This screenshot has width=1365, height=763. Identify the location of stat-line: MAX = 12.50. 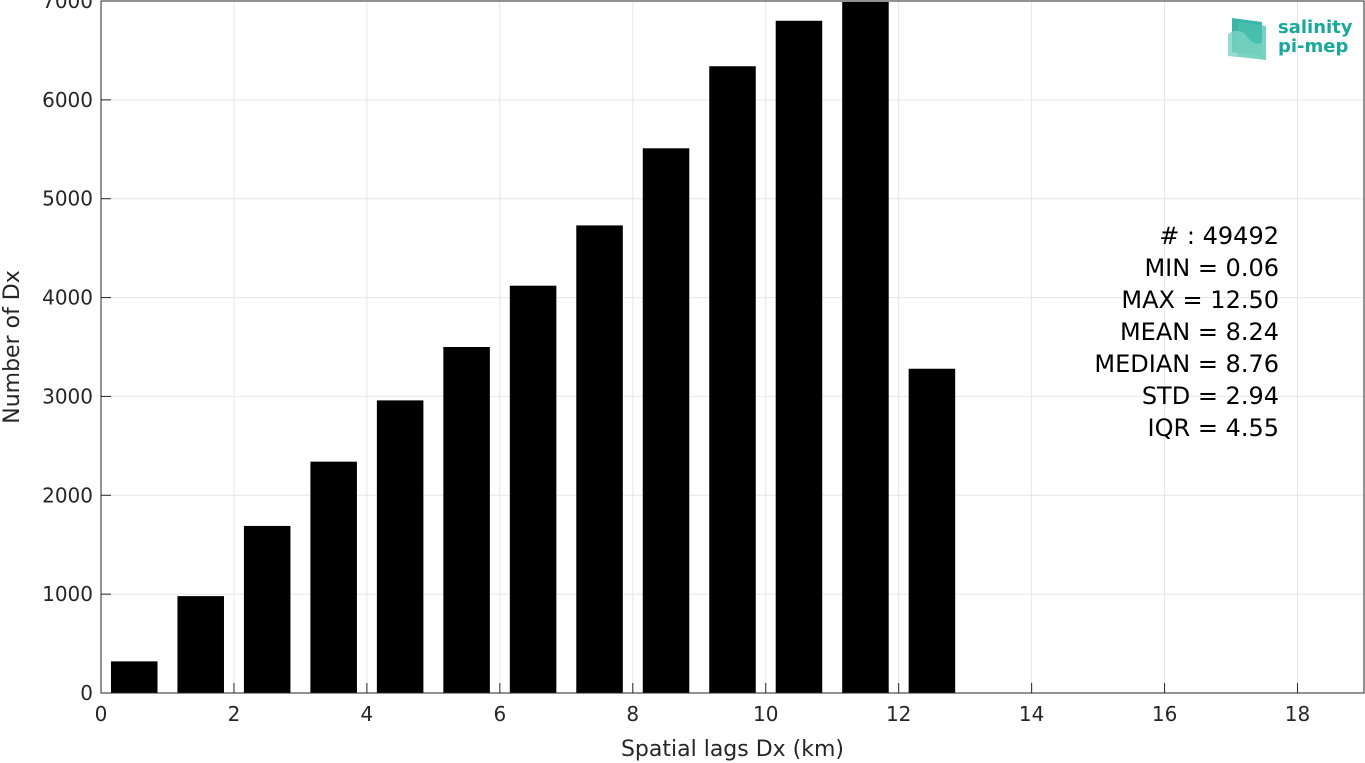
(1200, 300).